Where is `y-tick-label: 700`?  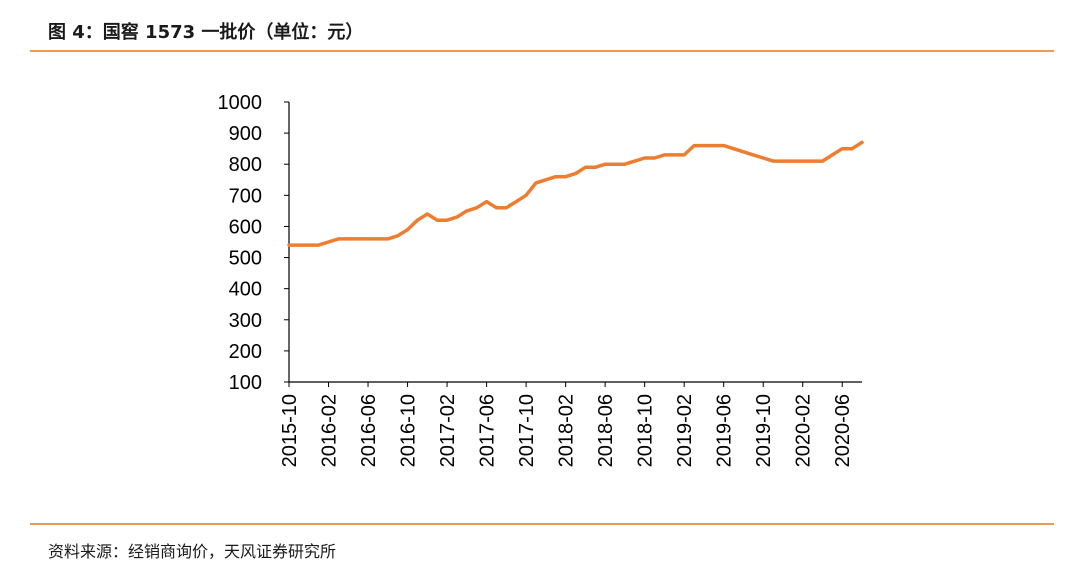
y-tick-label: 700 is located at coordinates (245, 196).